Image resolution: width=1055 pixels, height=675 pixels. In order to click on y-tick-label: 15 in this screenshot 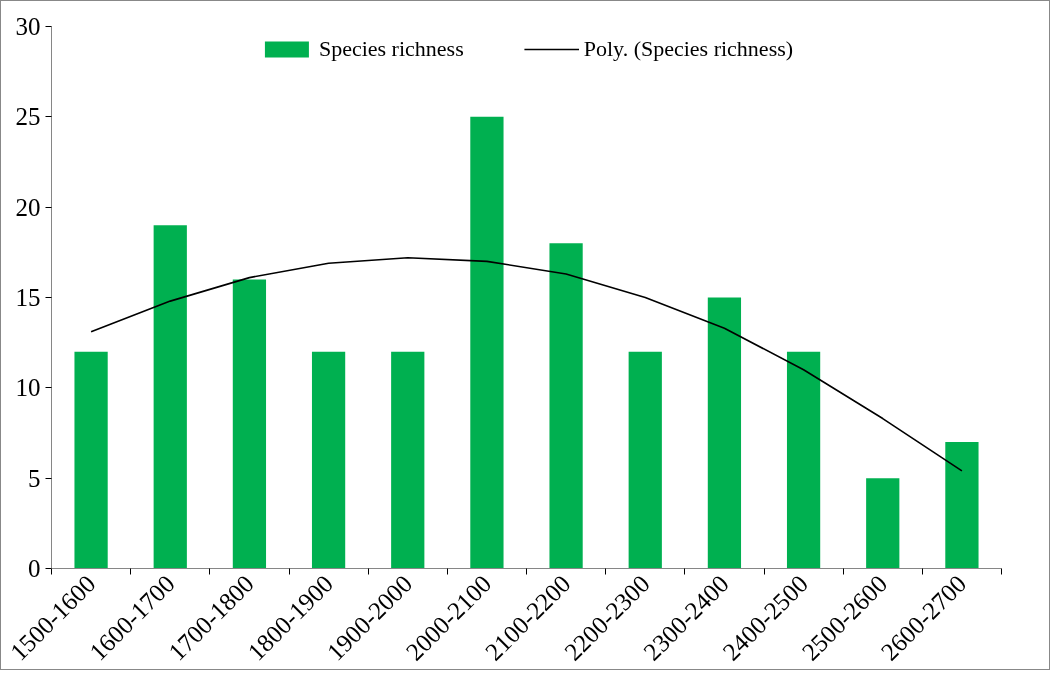, I will do `click(28, 297)`.